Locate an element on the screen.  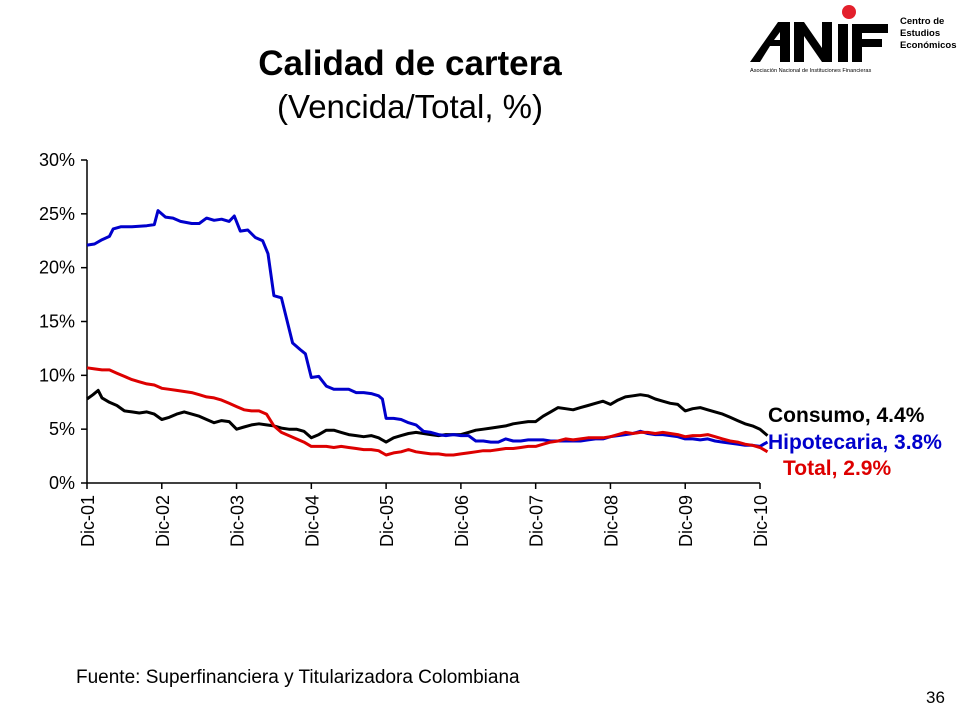
logo-center-line1: Centro de is located at coordinates (922, 21).